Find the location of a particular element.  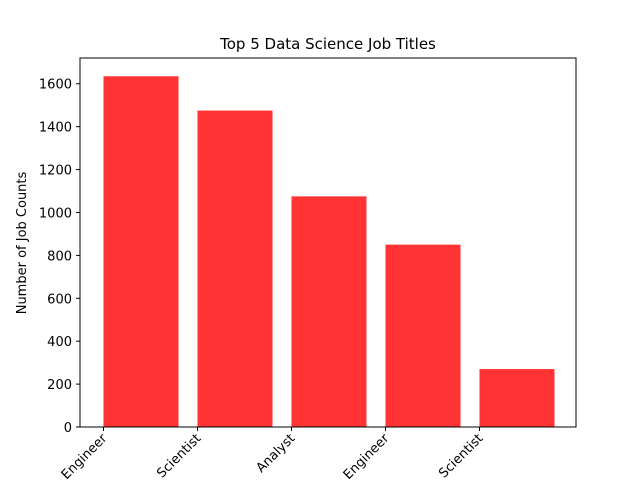

y-tick-label: 0 is located at coordinates (68, 428).